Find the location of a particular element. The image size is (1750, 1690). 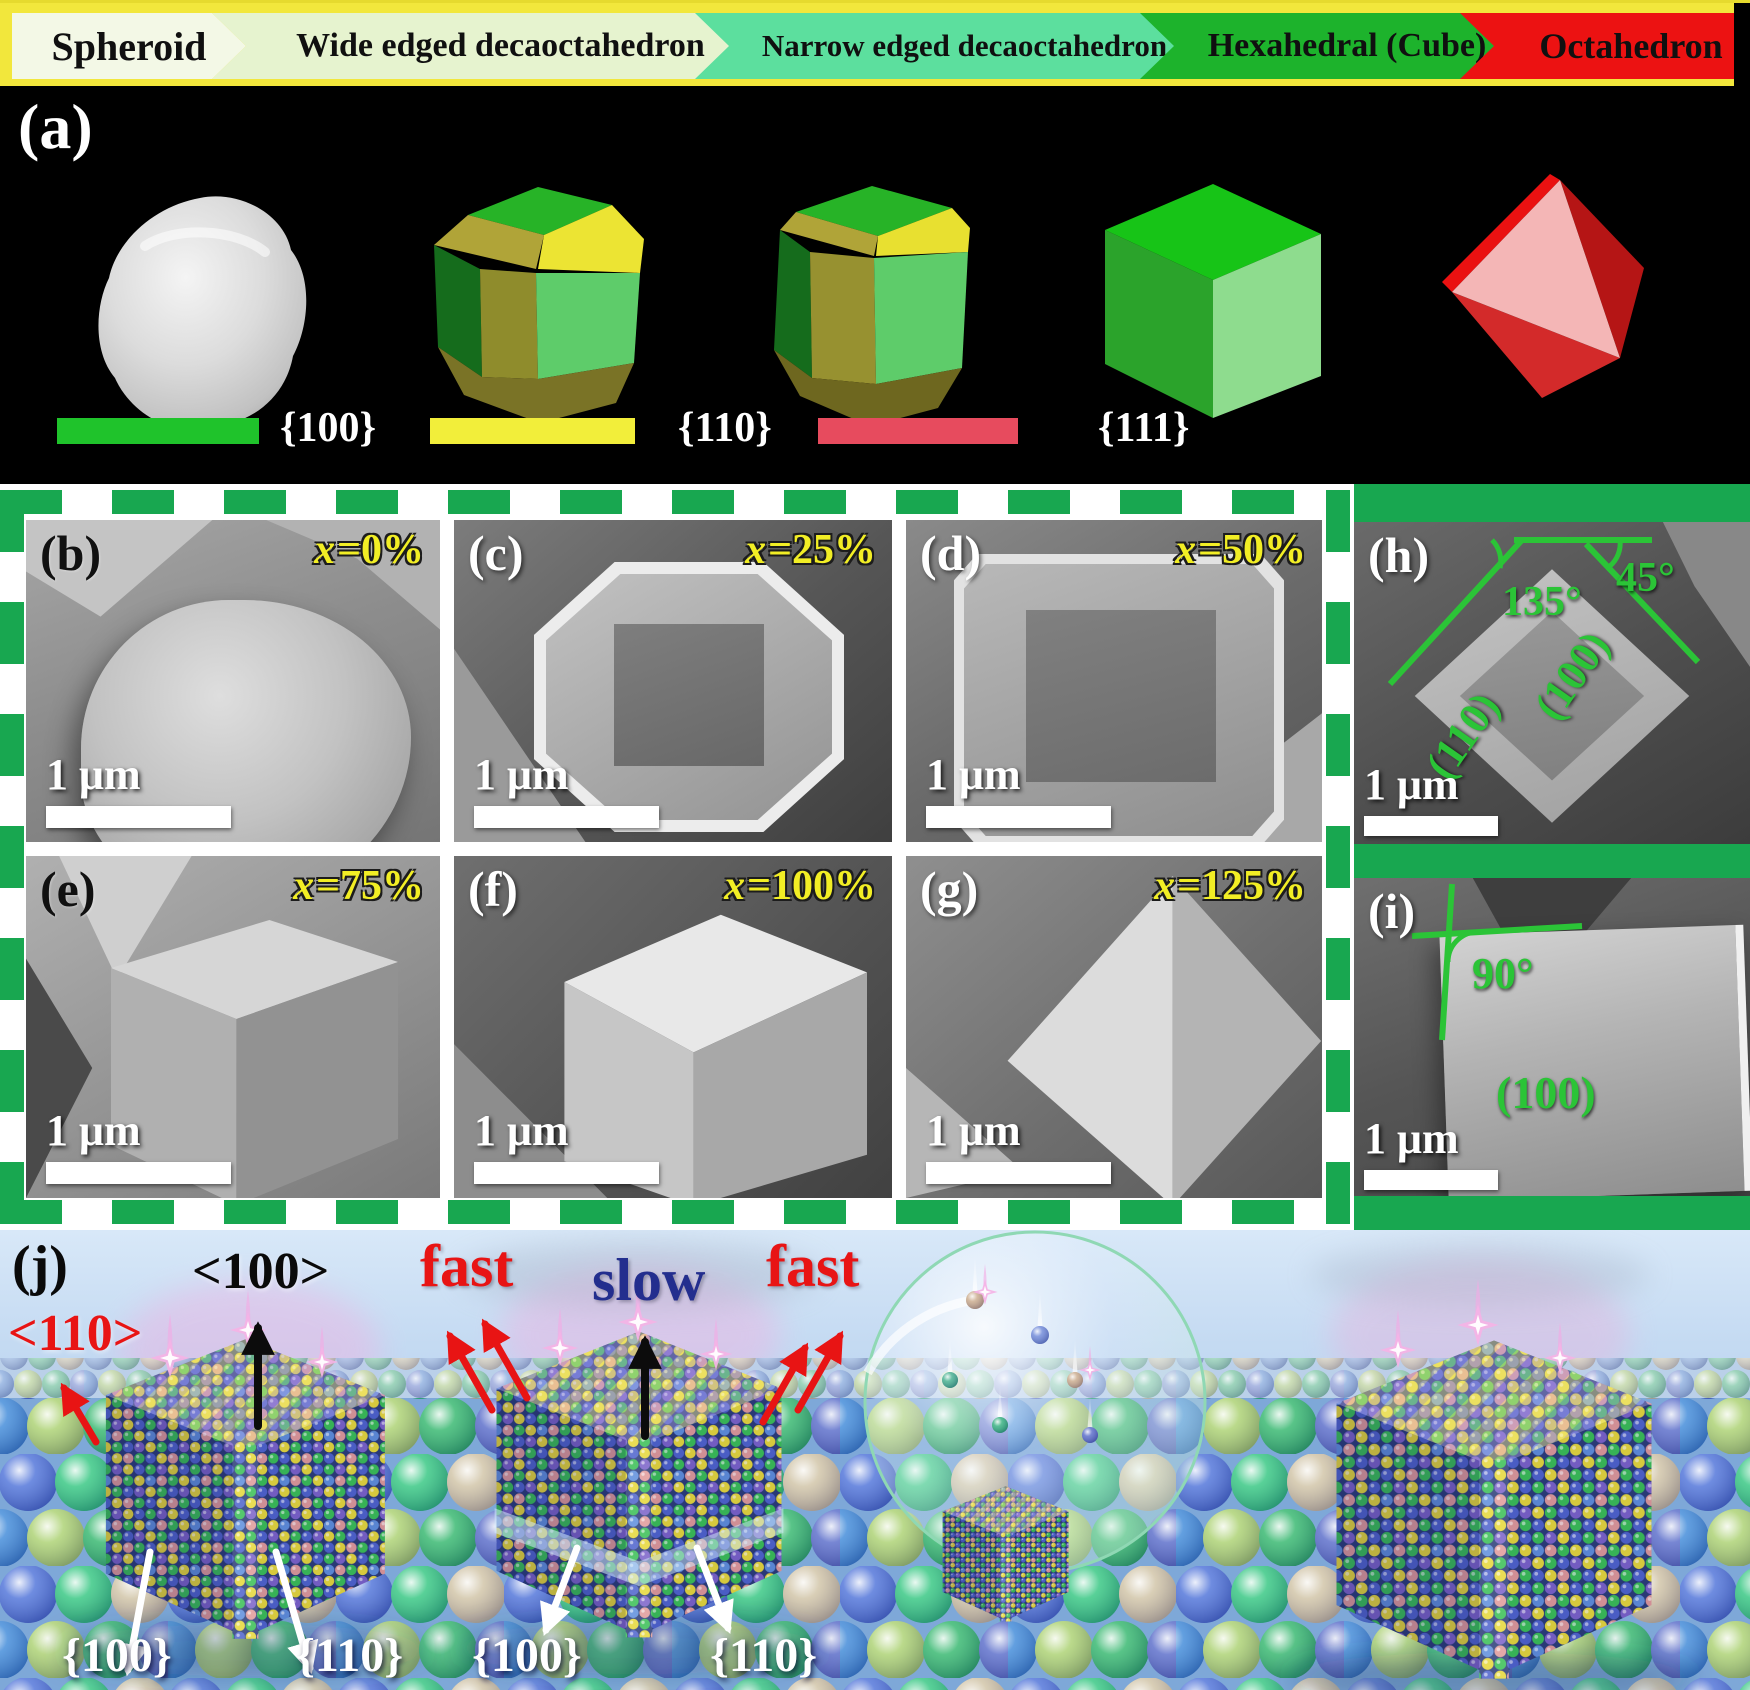

dashed-border-top is located at coordinates (675, 502).